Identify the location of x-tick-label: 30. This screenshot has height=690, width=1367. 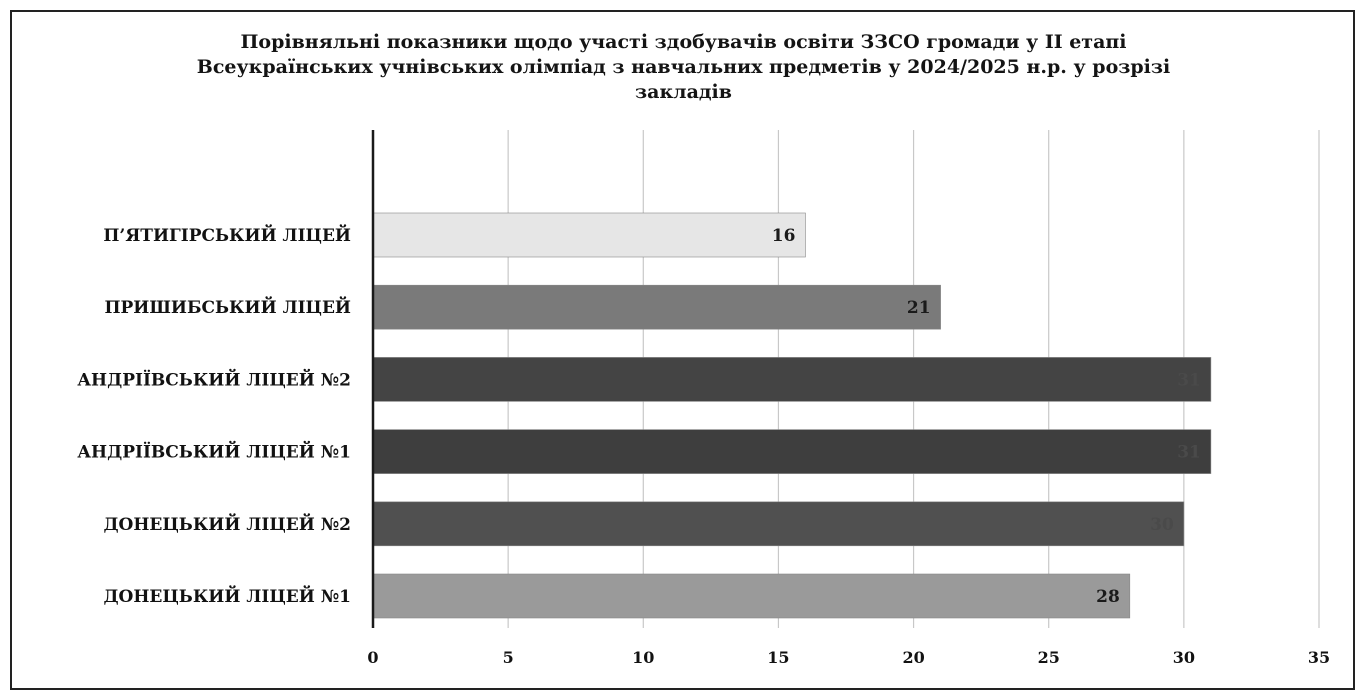
(1184, 657).